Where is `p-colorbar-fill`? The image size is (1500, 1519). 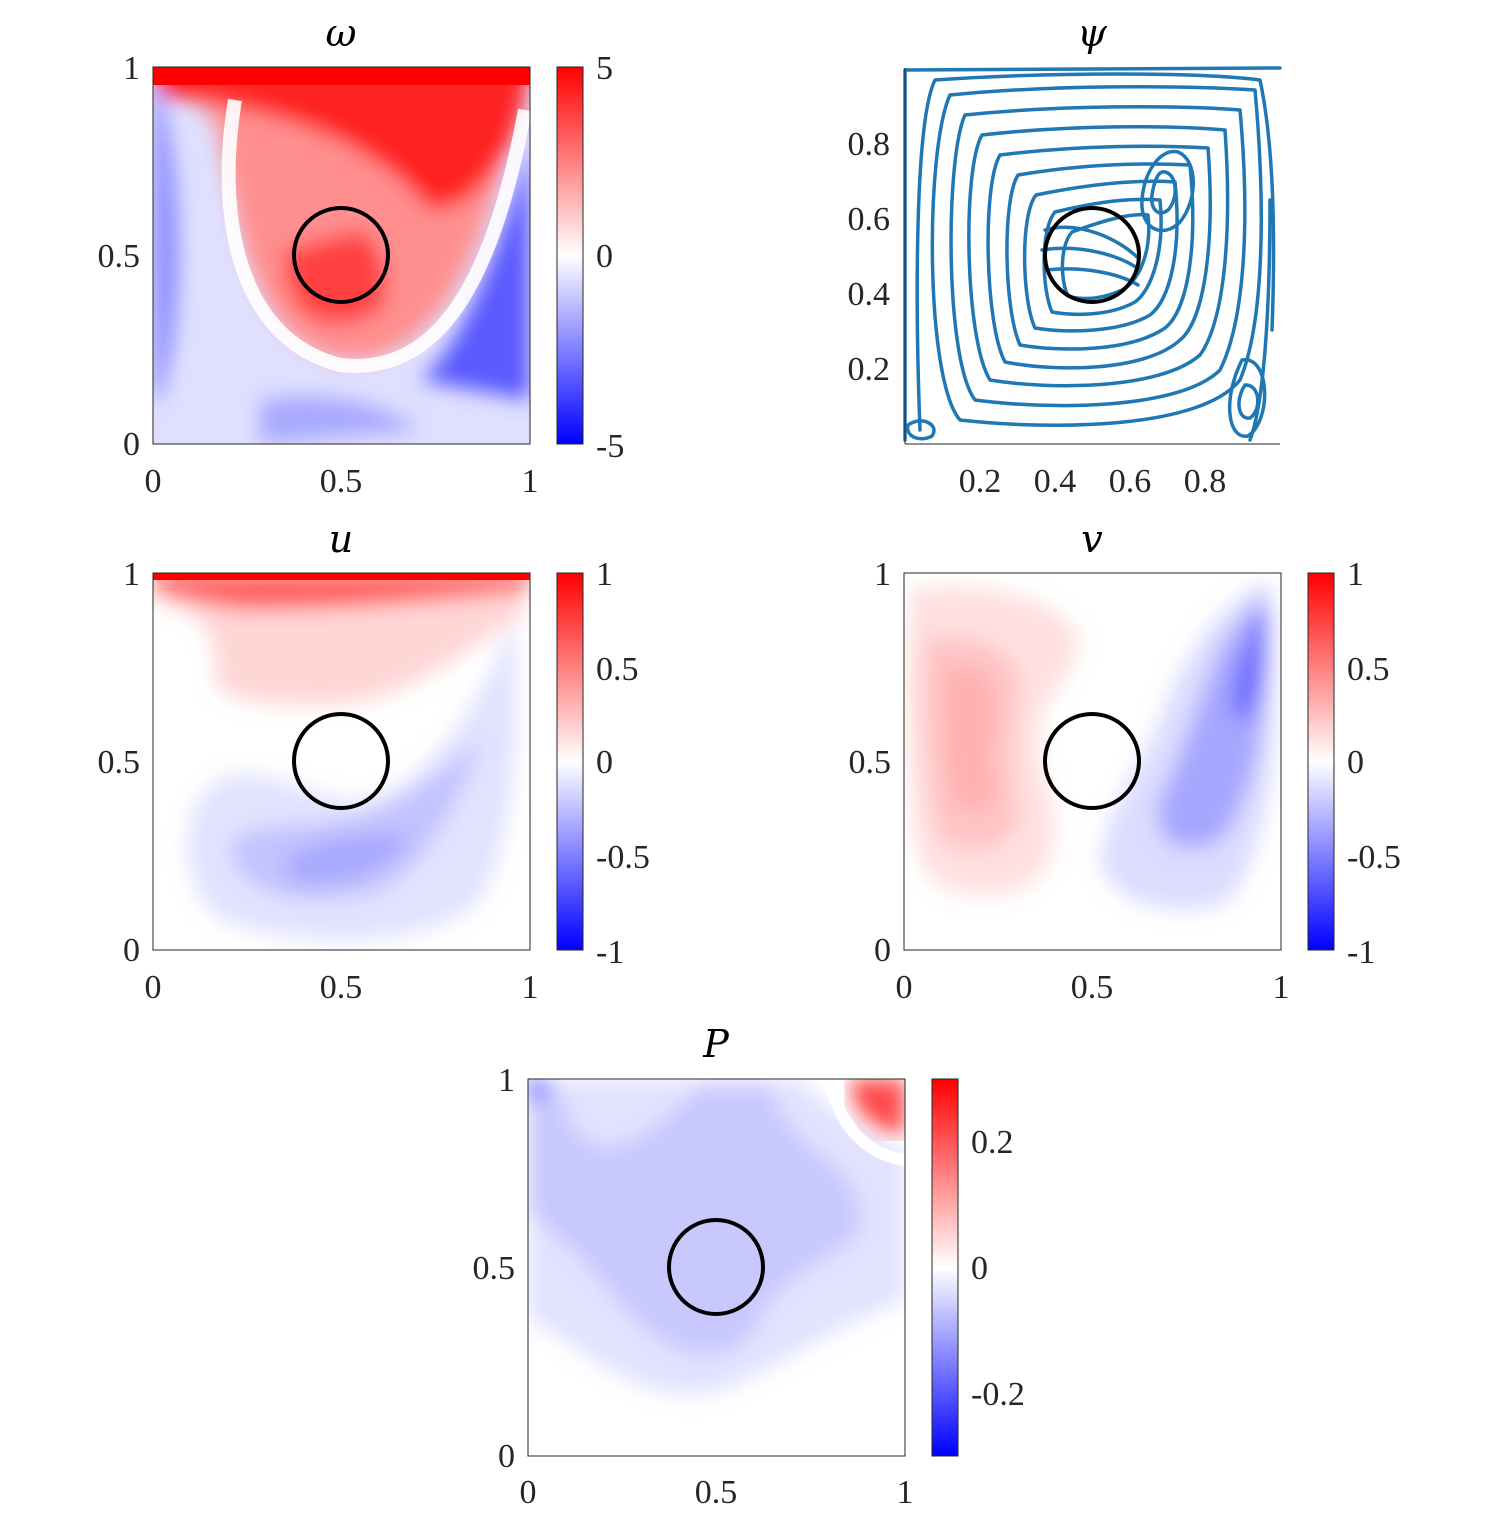
p-colorbar-fill is located at coordinates (945, 1267).